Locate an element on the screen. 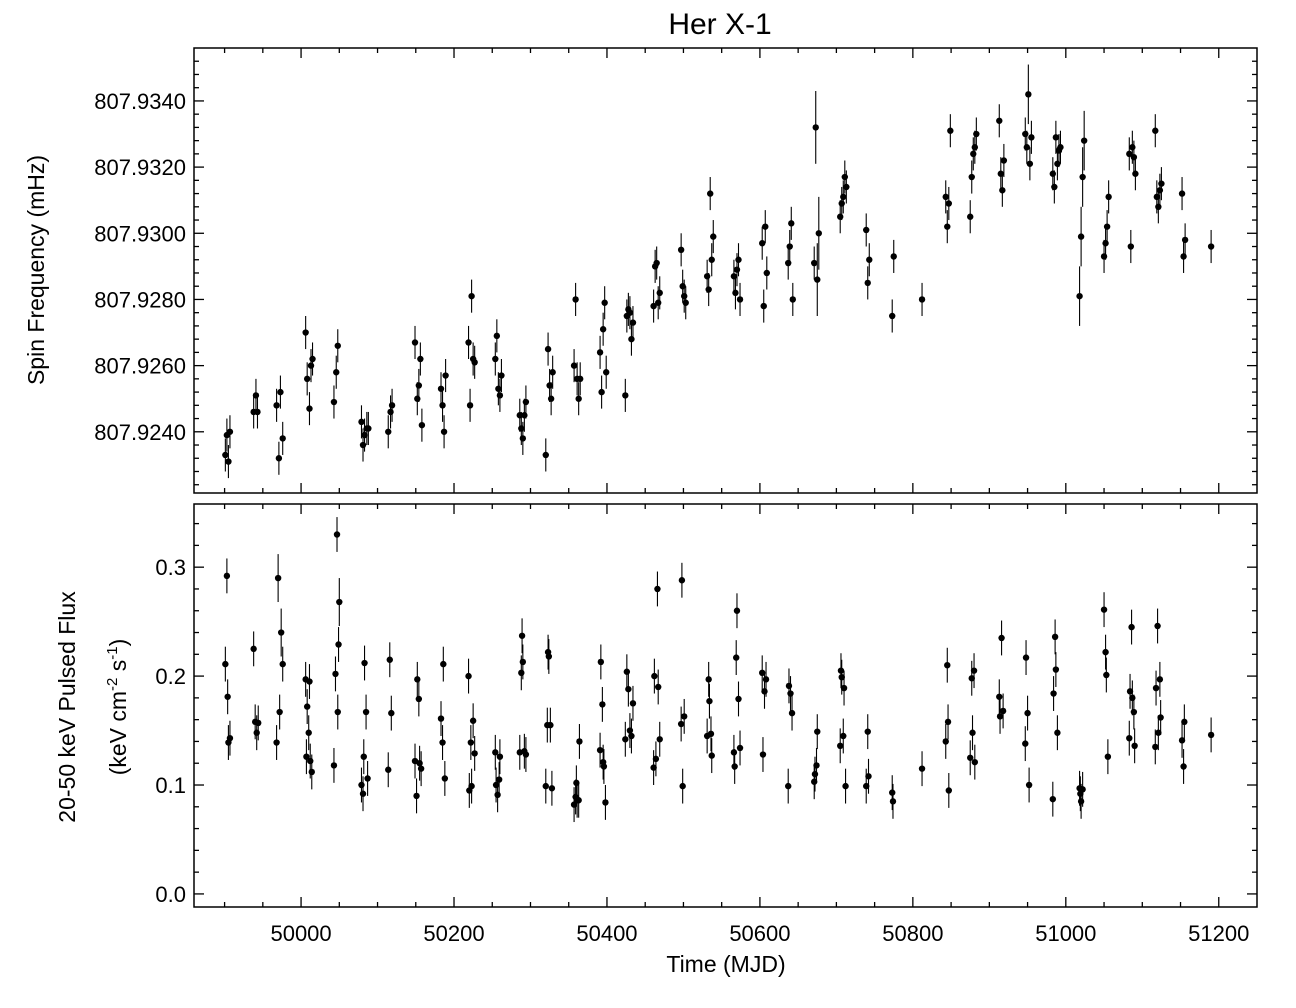 The height and width of the screenshot is (1008, 1296). spin-frequency-y-tick-label: 807.9340 is located at coordinates (140, 101).